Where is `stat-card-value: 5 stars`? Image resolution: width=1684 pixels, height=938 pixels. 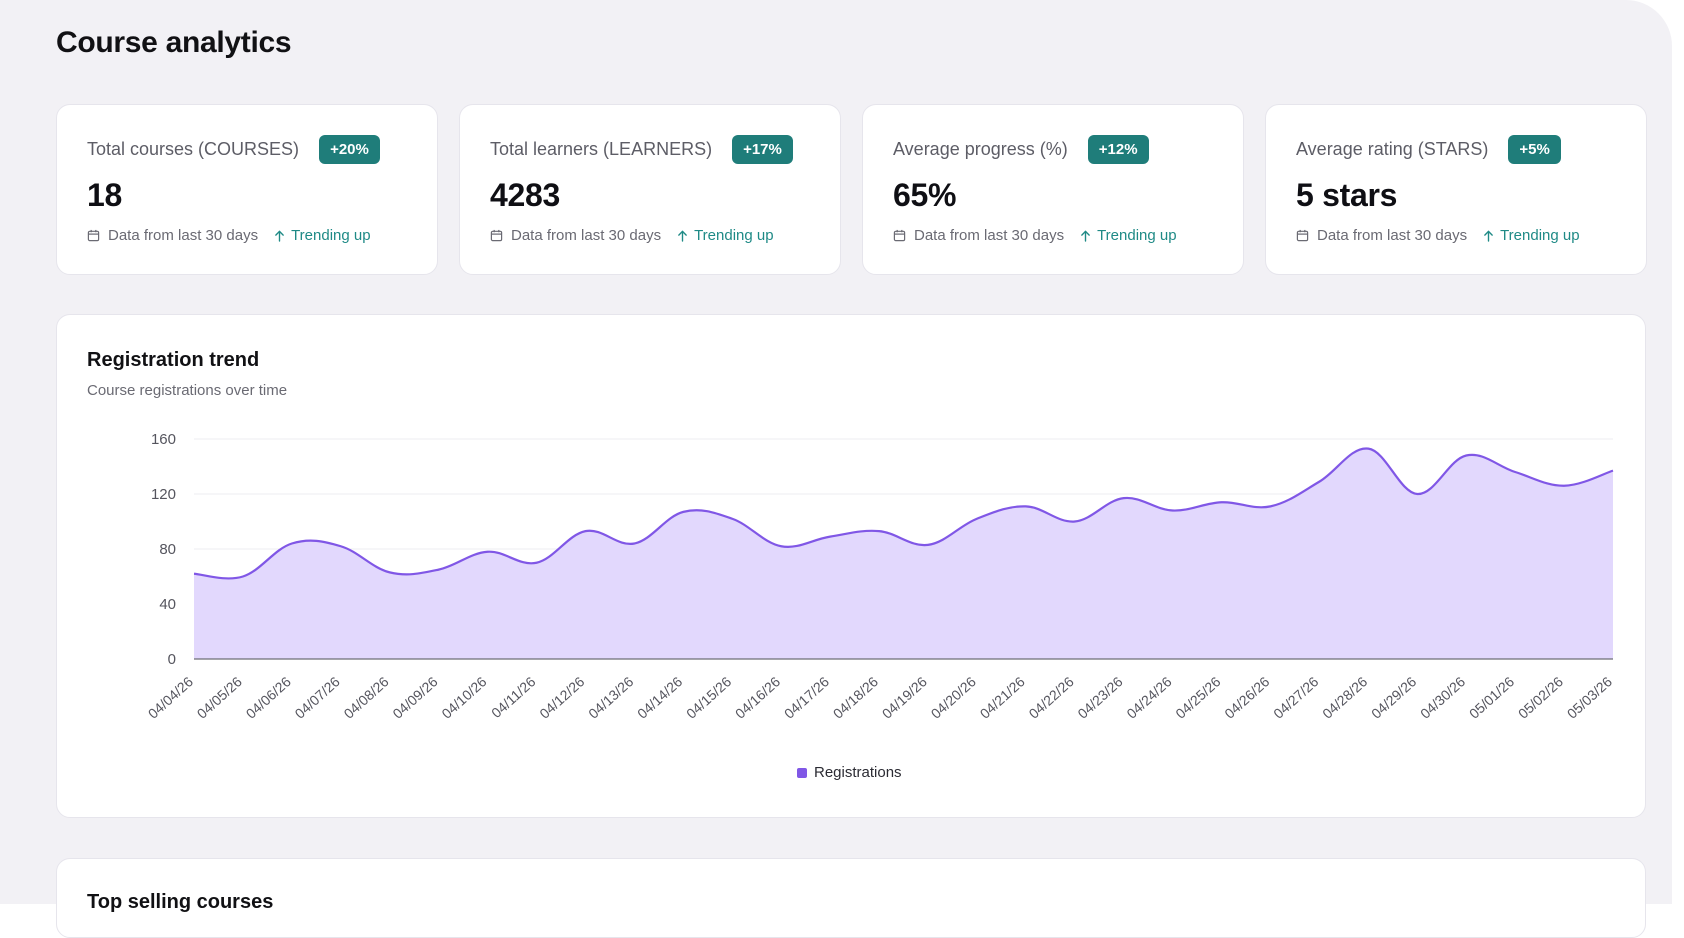 stat-card-value: 5 stars is located at coordinates (1347, 195).